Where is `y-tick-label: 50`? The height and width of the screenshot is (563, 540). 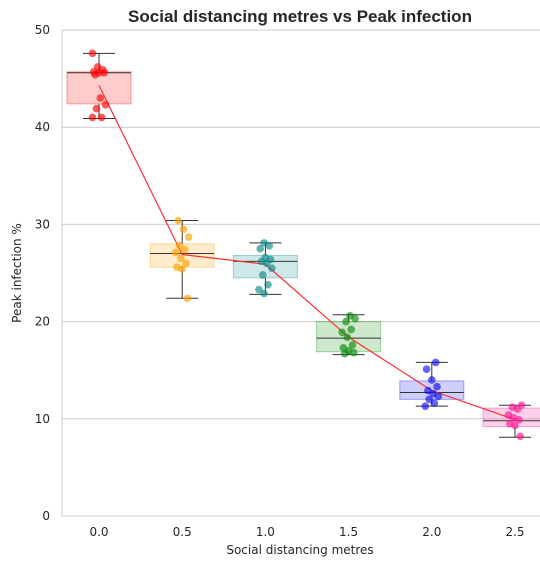
y-tick-label: 50 is located at coordinates (42, 30).